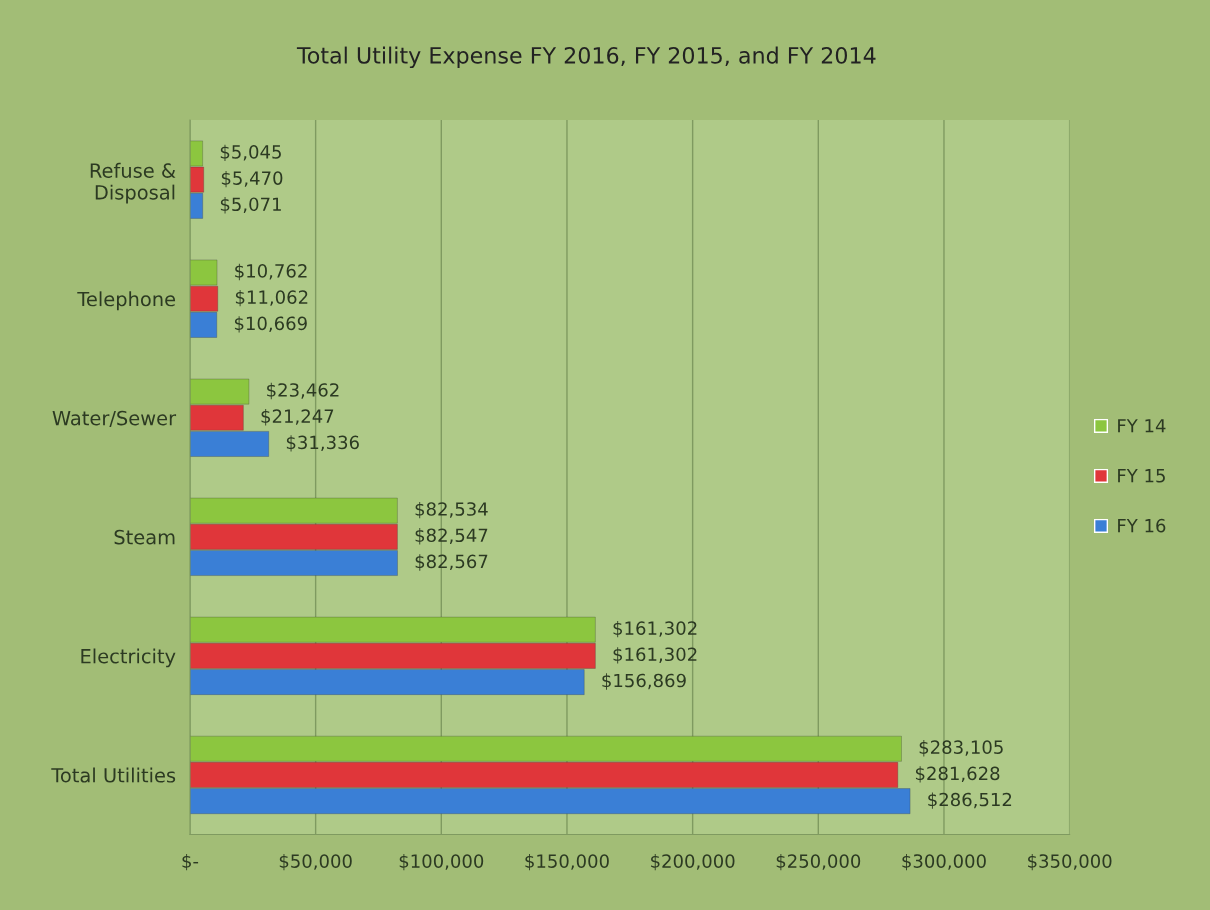 The width and height of the screenshot is (1210, 910). I want to click on data-label: $82,547, so click(451, 536).